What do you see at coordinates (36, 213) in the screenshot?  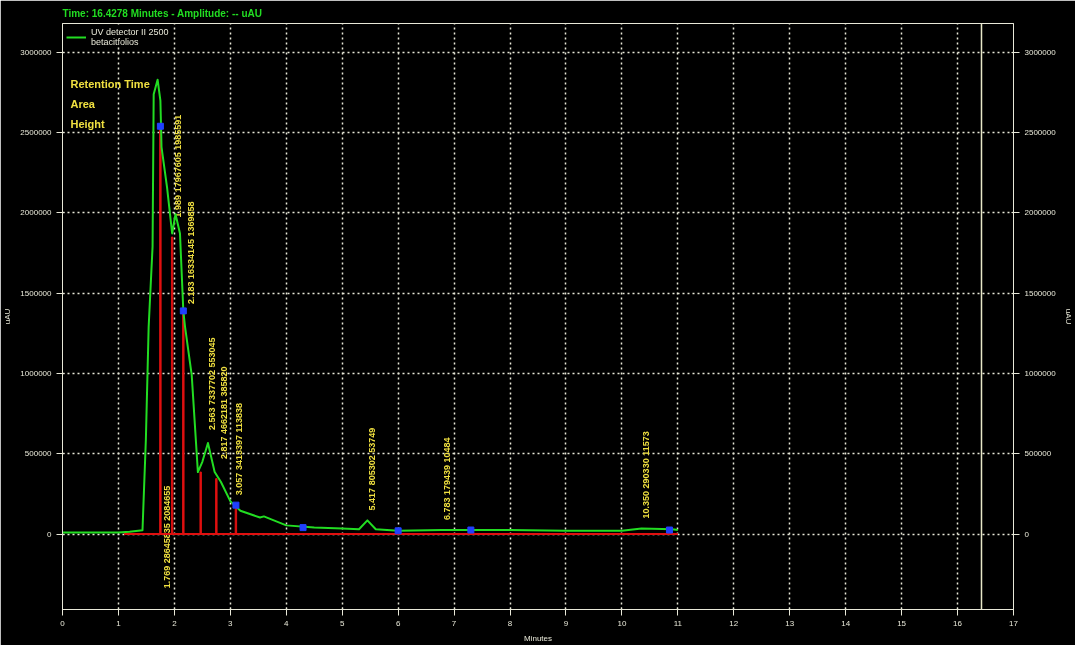 I see `y-tick-label: 2000000` at bounding box center [36, 213].